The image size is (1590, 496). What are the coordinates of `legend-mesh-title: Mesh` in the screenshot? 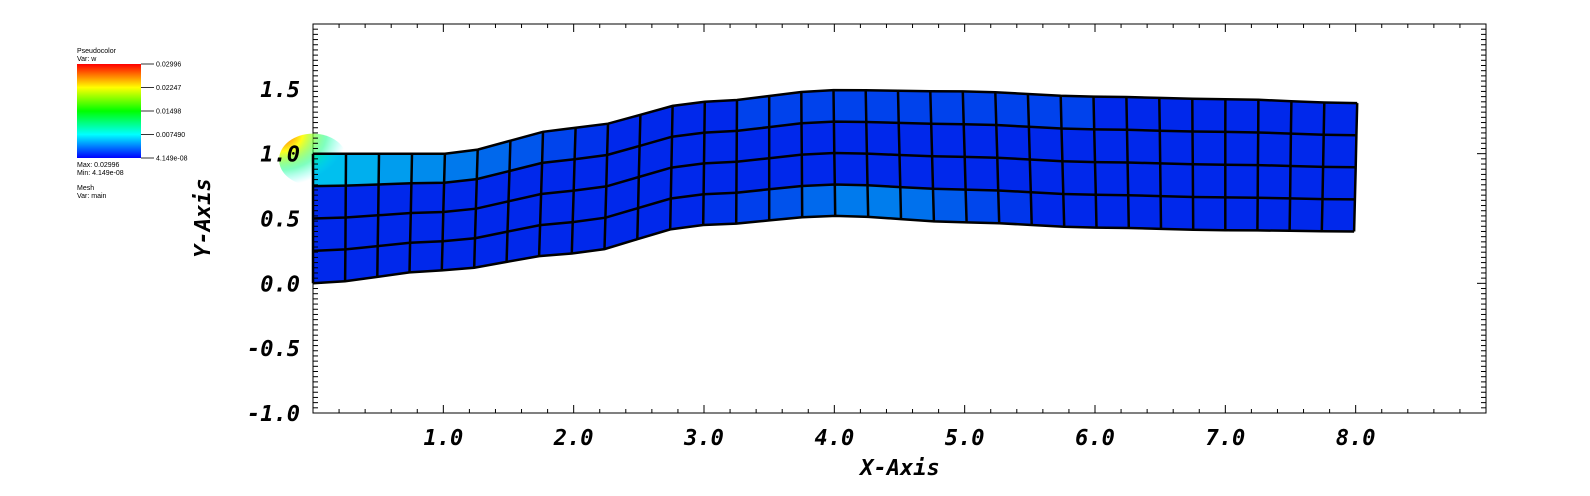 It's located at (85, 188).